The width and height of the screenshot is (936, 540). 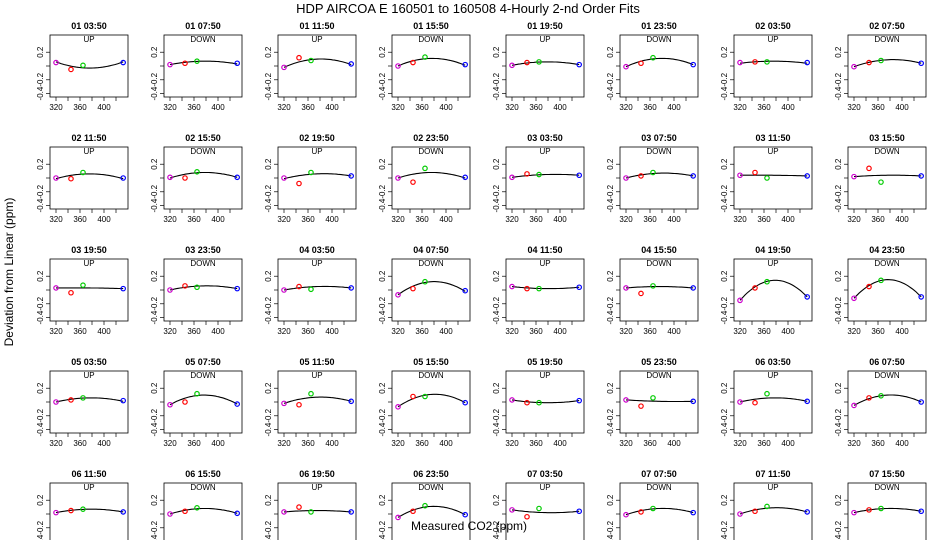 What do you see at coordinates (773, 250) in the screenshot?
I see `panel-title: 04 19:50` at bounding box center [773, 250].